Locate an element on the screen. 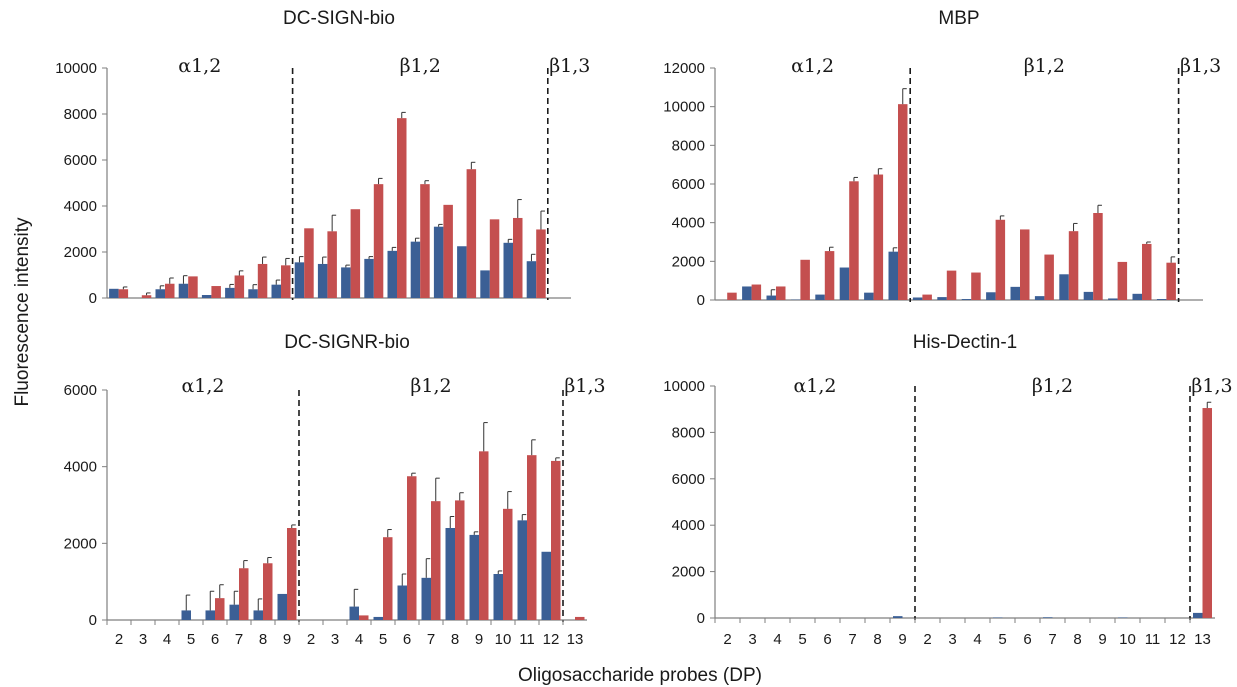  region-label: α1,2 is located at coordinates (812, 66).